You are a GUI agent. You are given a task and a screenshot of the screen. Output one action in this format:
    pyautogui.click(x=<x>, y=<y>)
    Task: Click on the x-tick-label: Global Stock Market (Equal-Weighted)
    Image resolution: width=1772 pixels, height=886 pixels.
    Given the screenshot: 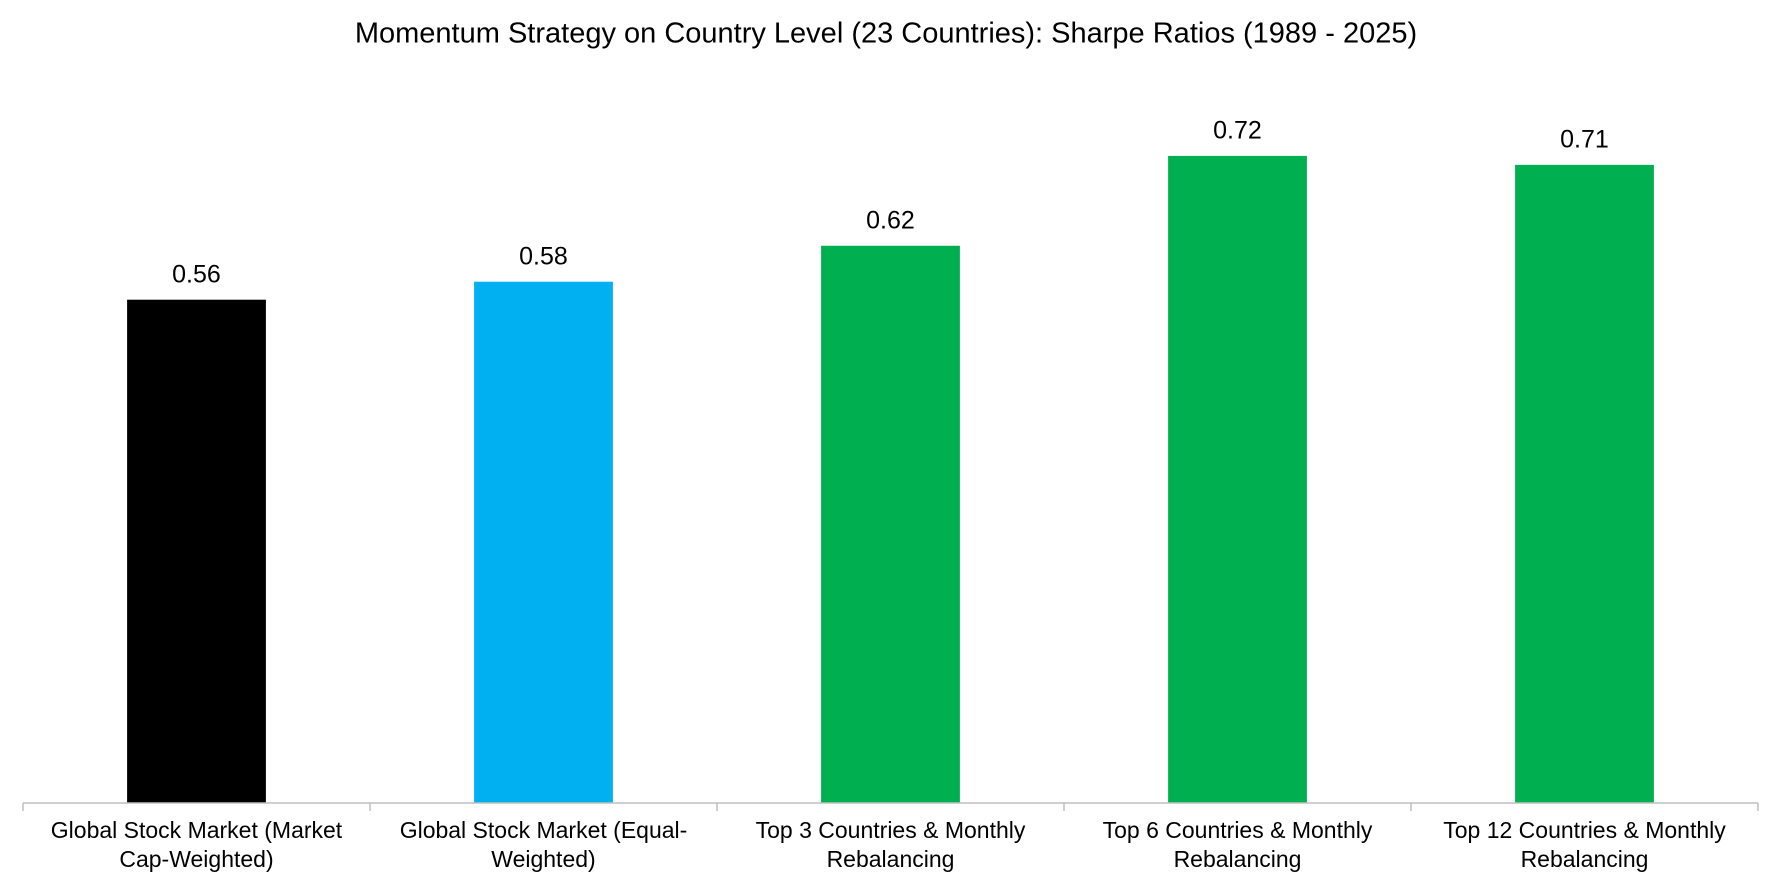 What is the action you would take?
    pyautogui.click(x=543, y=844)
    